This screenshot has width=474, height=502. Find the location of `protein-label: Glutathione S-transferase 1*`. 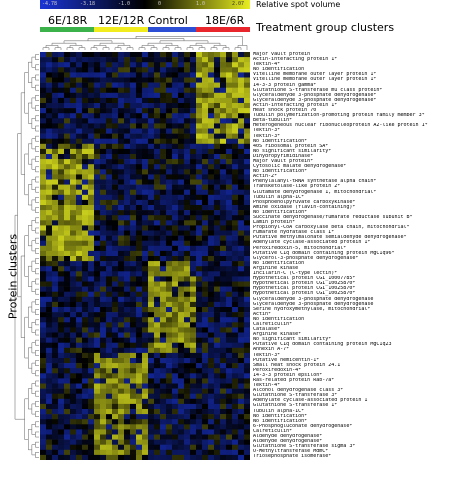

protein-label: Glutathione S-transferase 1* is located at coordinates (295, 406).